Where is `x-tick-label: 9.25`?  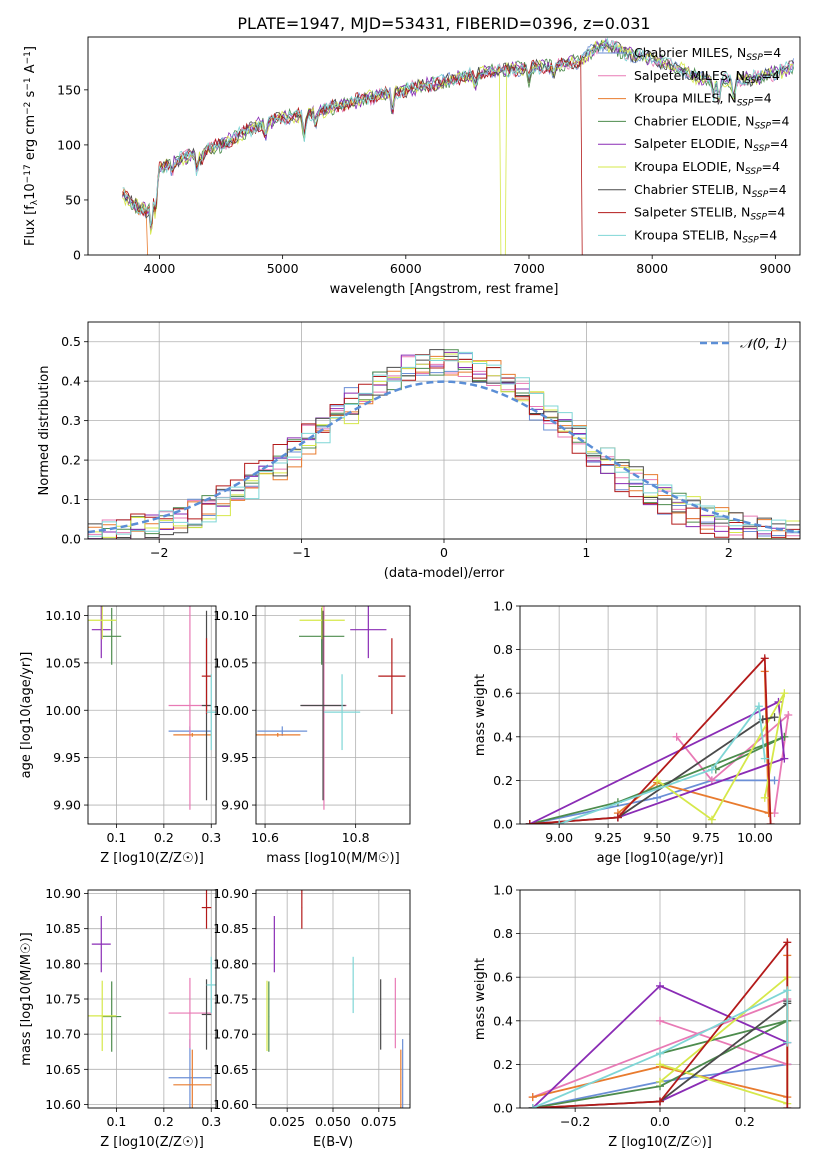
x-tick-label: 9.25 is located at coordinates (608, 837).